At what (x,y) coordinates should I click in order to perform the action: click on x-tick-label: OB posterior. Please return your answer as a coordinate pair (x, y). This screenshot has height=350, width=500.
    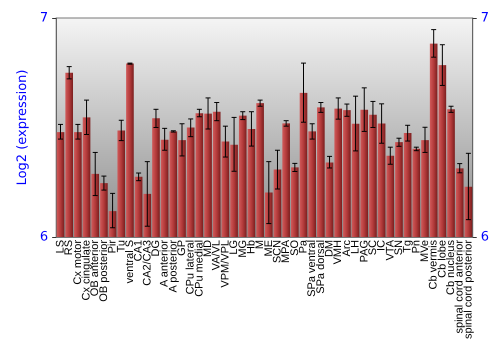
    Looking at the image, I should click on (104, 271).